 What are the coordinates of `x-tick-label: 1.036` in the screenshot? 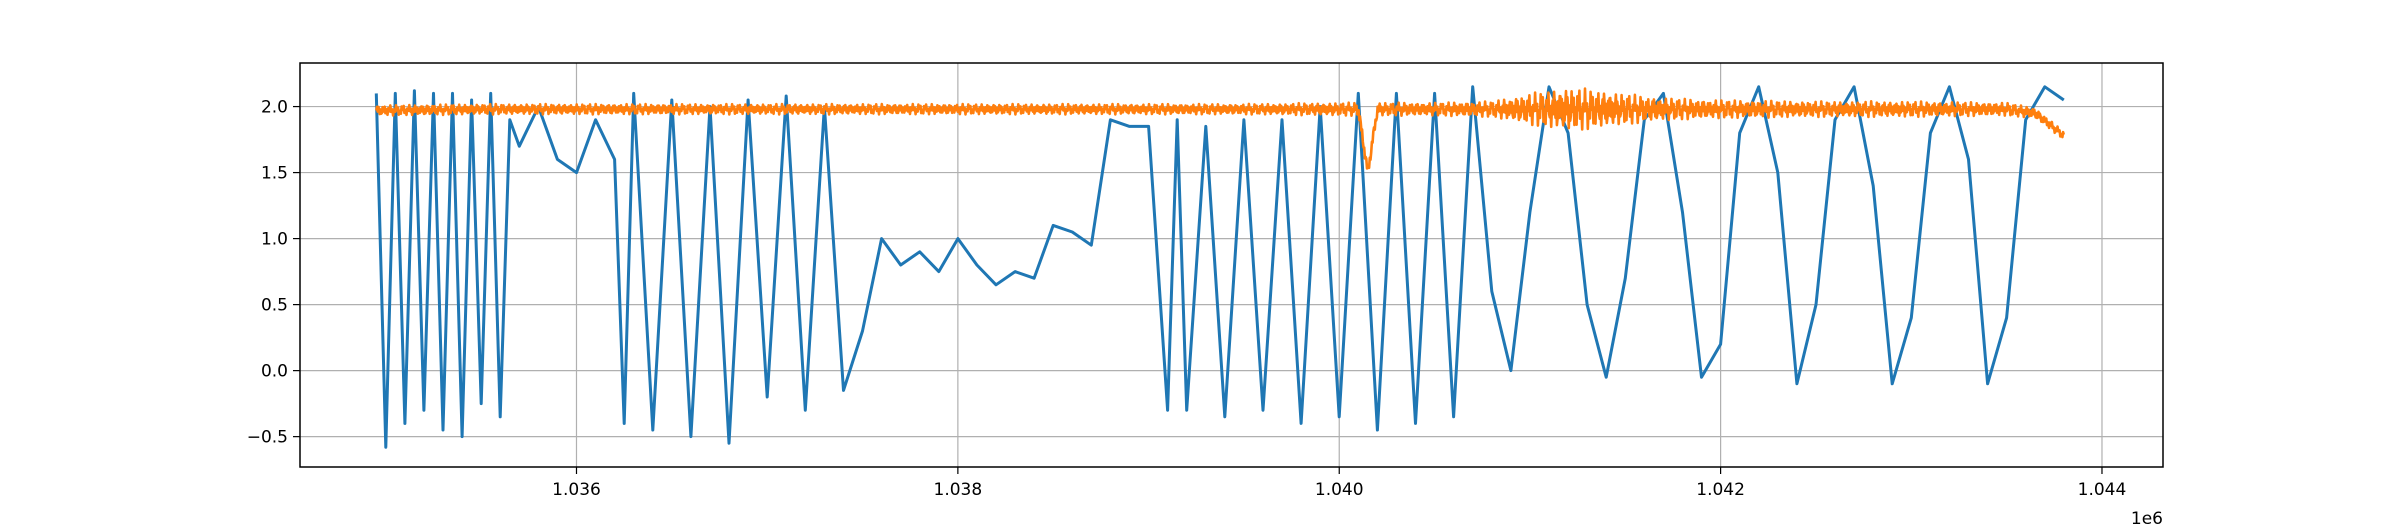 It's located at (576, 490).